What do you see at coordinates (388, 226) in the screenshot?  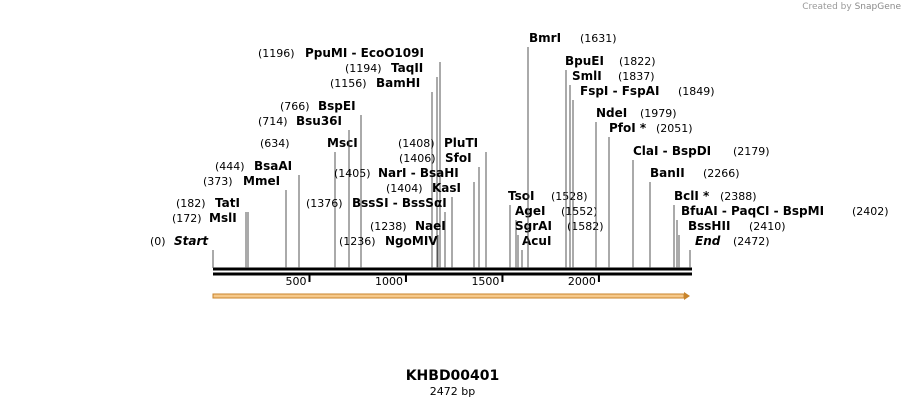 I see `site-pos-12: (1238)` at bounding box center [388, 226].